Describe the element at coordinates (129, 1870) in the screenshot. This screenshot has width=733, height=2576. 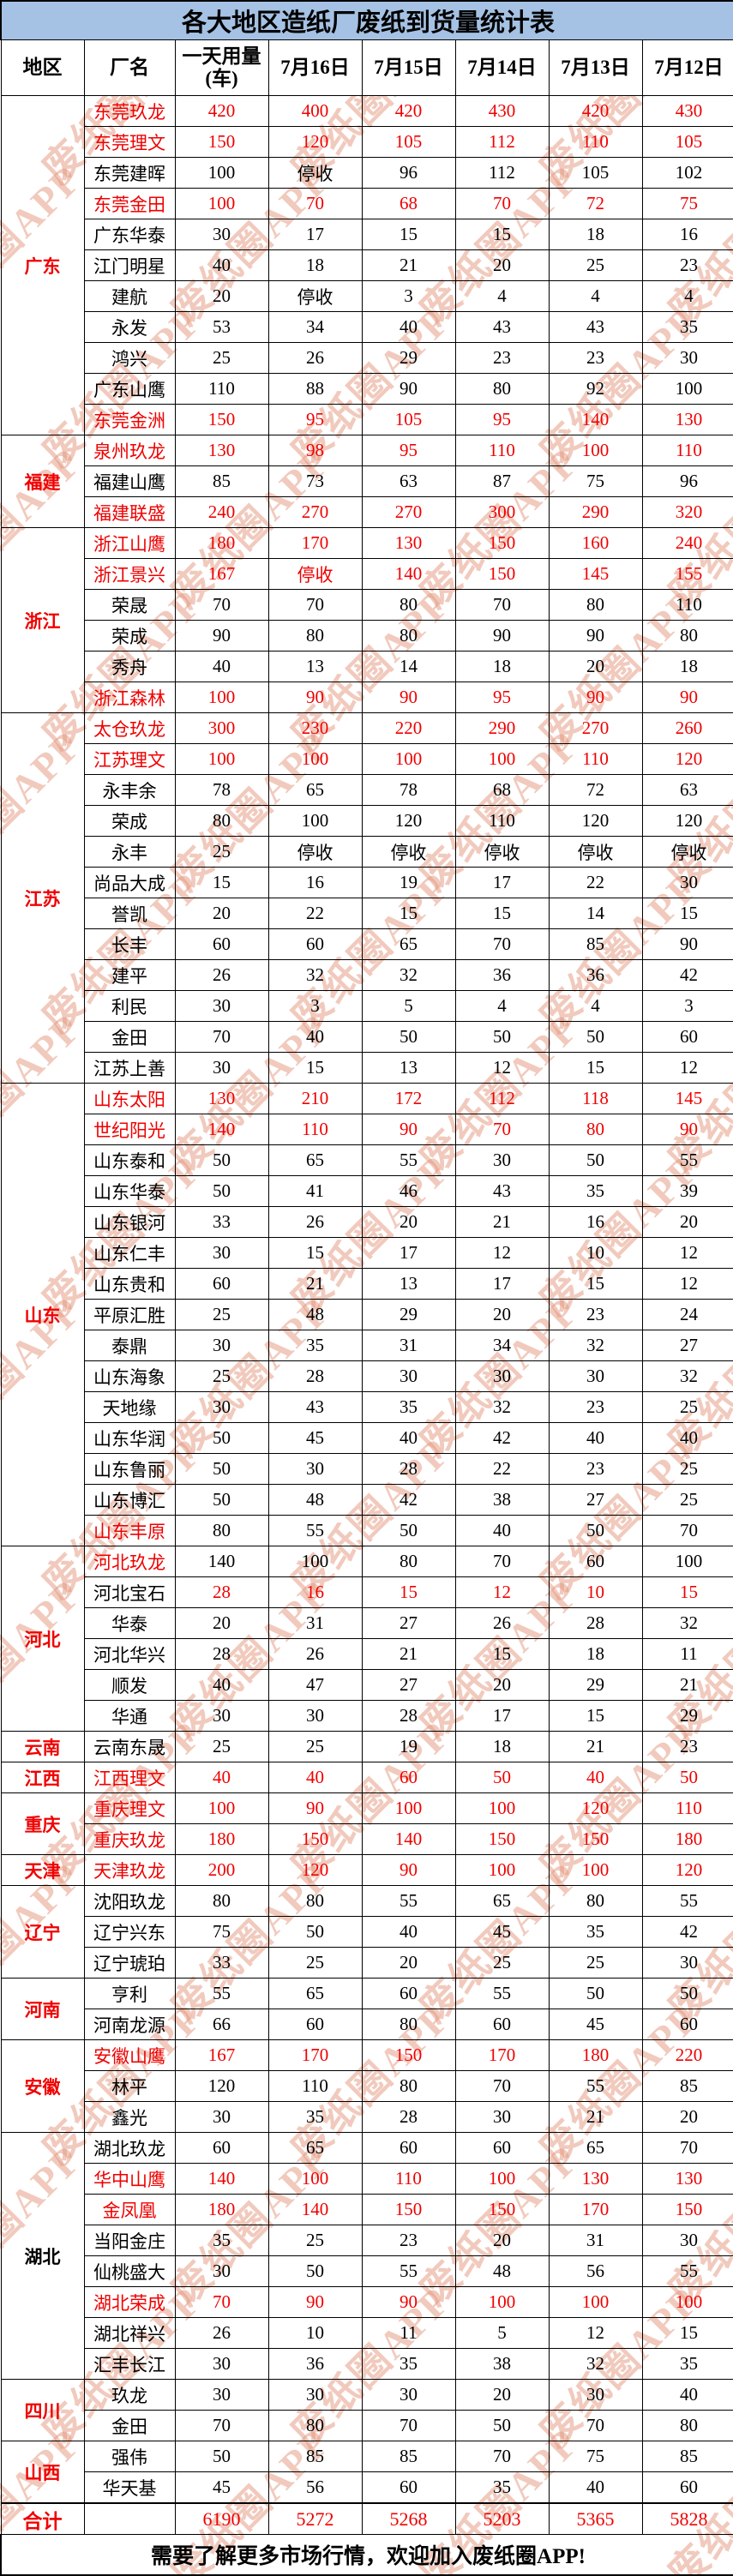
I see `factory-name-cell: 天津玖龙` at that location.